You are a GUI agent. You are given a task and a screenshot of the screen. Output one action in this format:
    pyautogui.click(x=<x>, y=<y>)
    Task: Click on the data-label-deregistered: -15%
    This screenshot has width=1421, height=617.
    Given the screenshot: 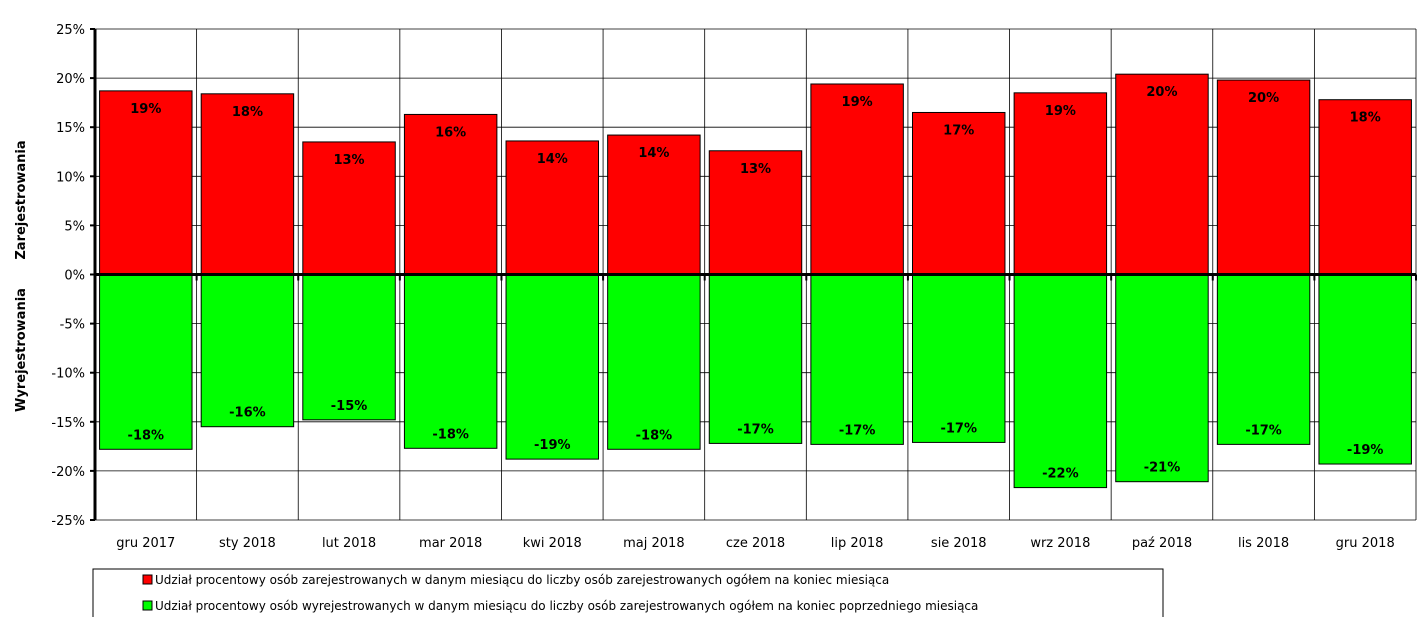 What is the action you would take?
    pyautogui.click(x=349, y=406)
    